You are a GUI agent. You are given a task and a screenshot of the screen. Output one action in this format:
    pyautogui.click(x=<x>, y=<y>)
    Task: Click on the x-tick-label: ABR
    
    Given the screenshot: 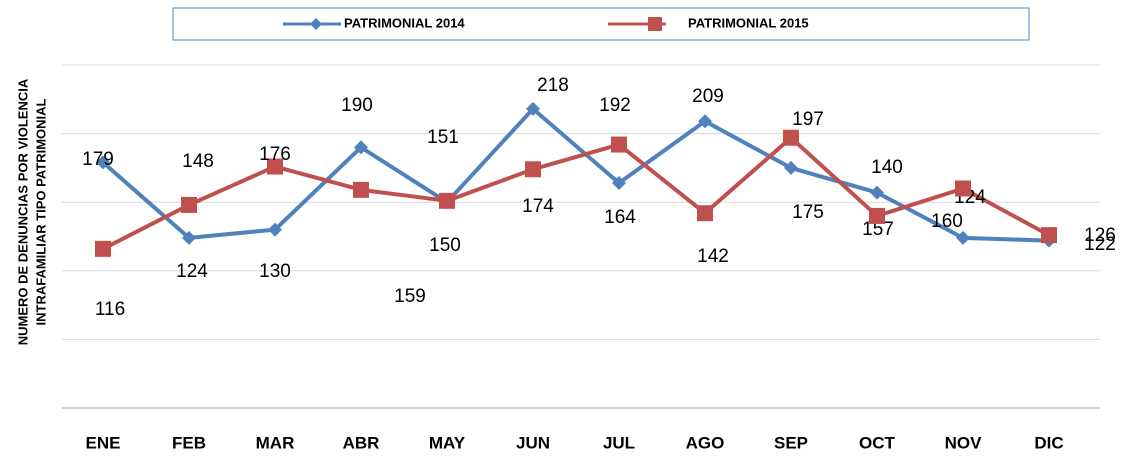 What is the action you would take?
    pyautogui.click(x=361, y=442)
    